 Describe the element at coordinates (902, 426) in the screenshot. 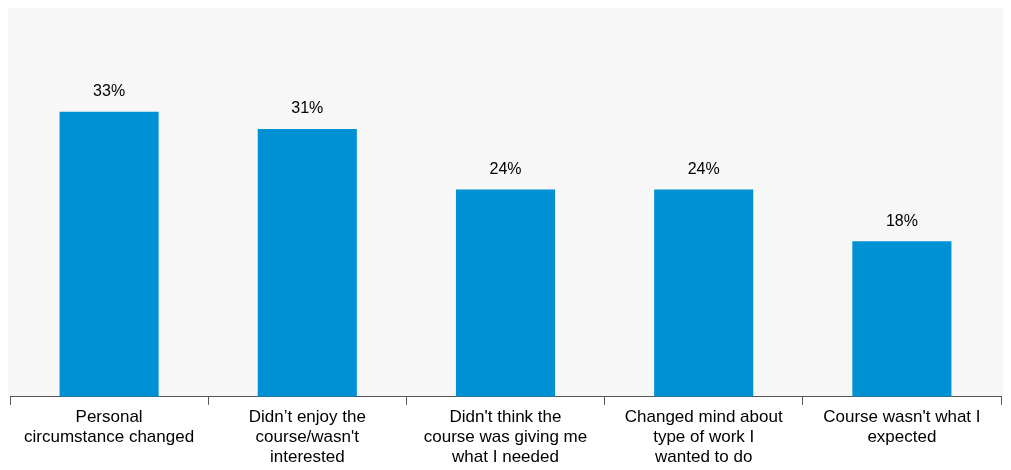

I see `x-tick-label: Course wasn't what I expected` at that location.